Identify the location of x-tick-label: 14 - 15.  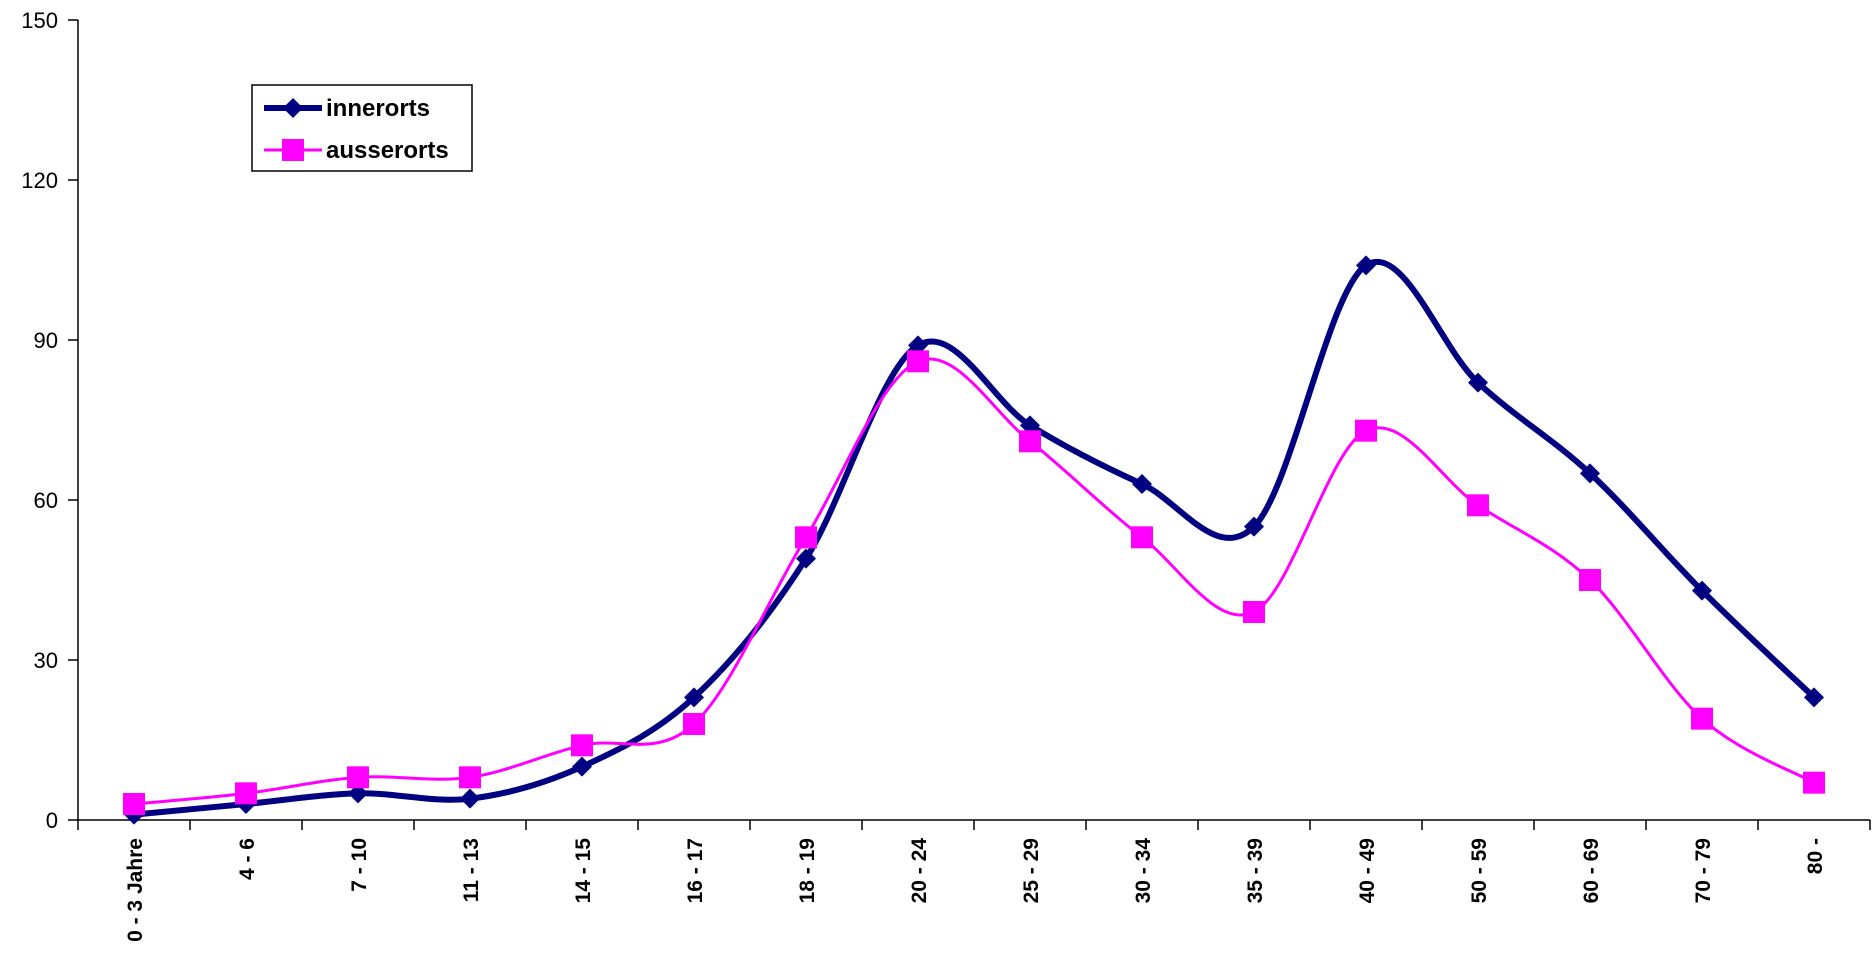
(583, 871).